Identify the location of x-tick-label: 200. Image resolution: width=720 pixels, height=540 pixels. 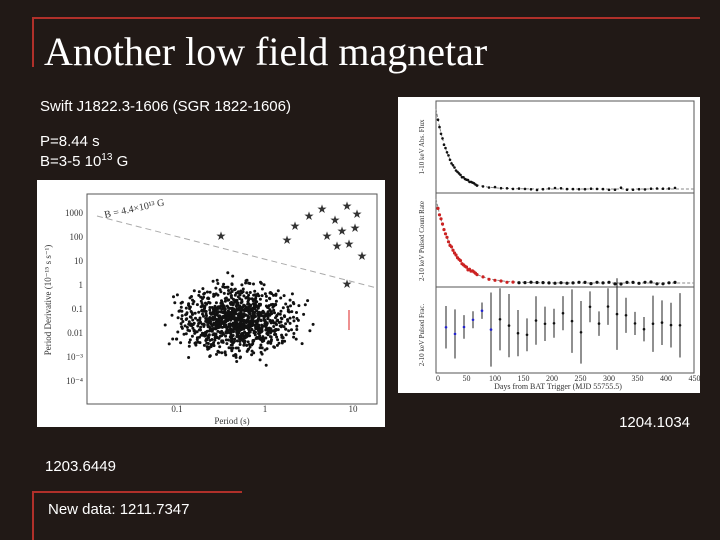
(552, 378).